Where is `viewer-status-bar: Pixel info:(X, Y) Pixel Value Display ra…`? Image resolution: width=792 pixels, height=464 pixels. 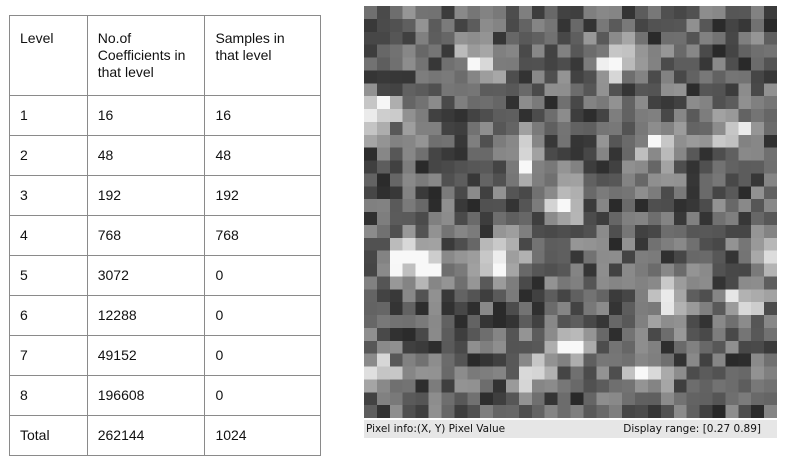
viewer-status-bar: Pixel info:(X, Y) Pixel Value Display ra… is located at coordinates (570, 429).